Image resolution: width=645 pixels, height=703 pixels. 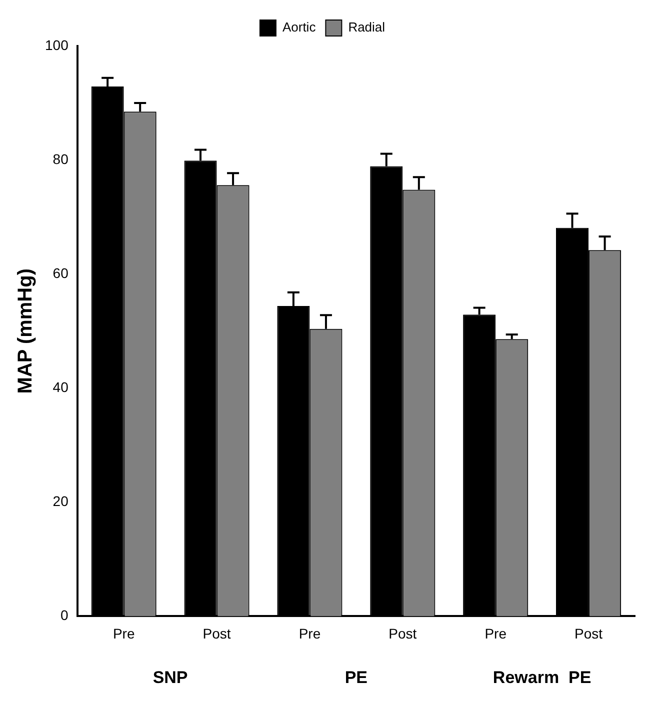 I want to click on y-tick-label: 0, so click(x=64, y=615).